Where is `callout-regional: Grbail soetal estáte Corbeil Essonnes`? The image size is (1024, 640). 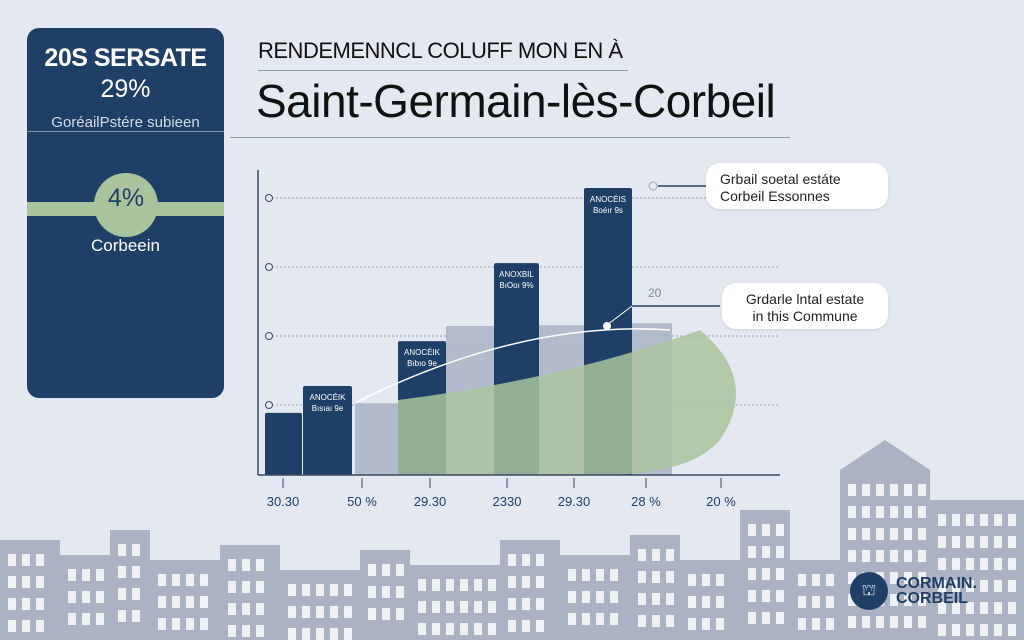 callout-regional: Grbail soetal estáte Corbeil Essonnes is located at coordinates (797, 186).